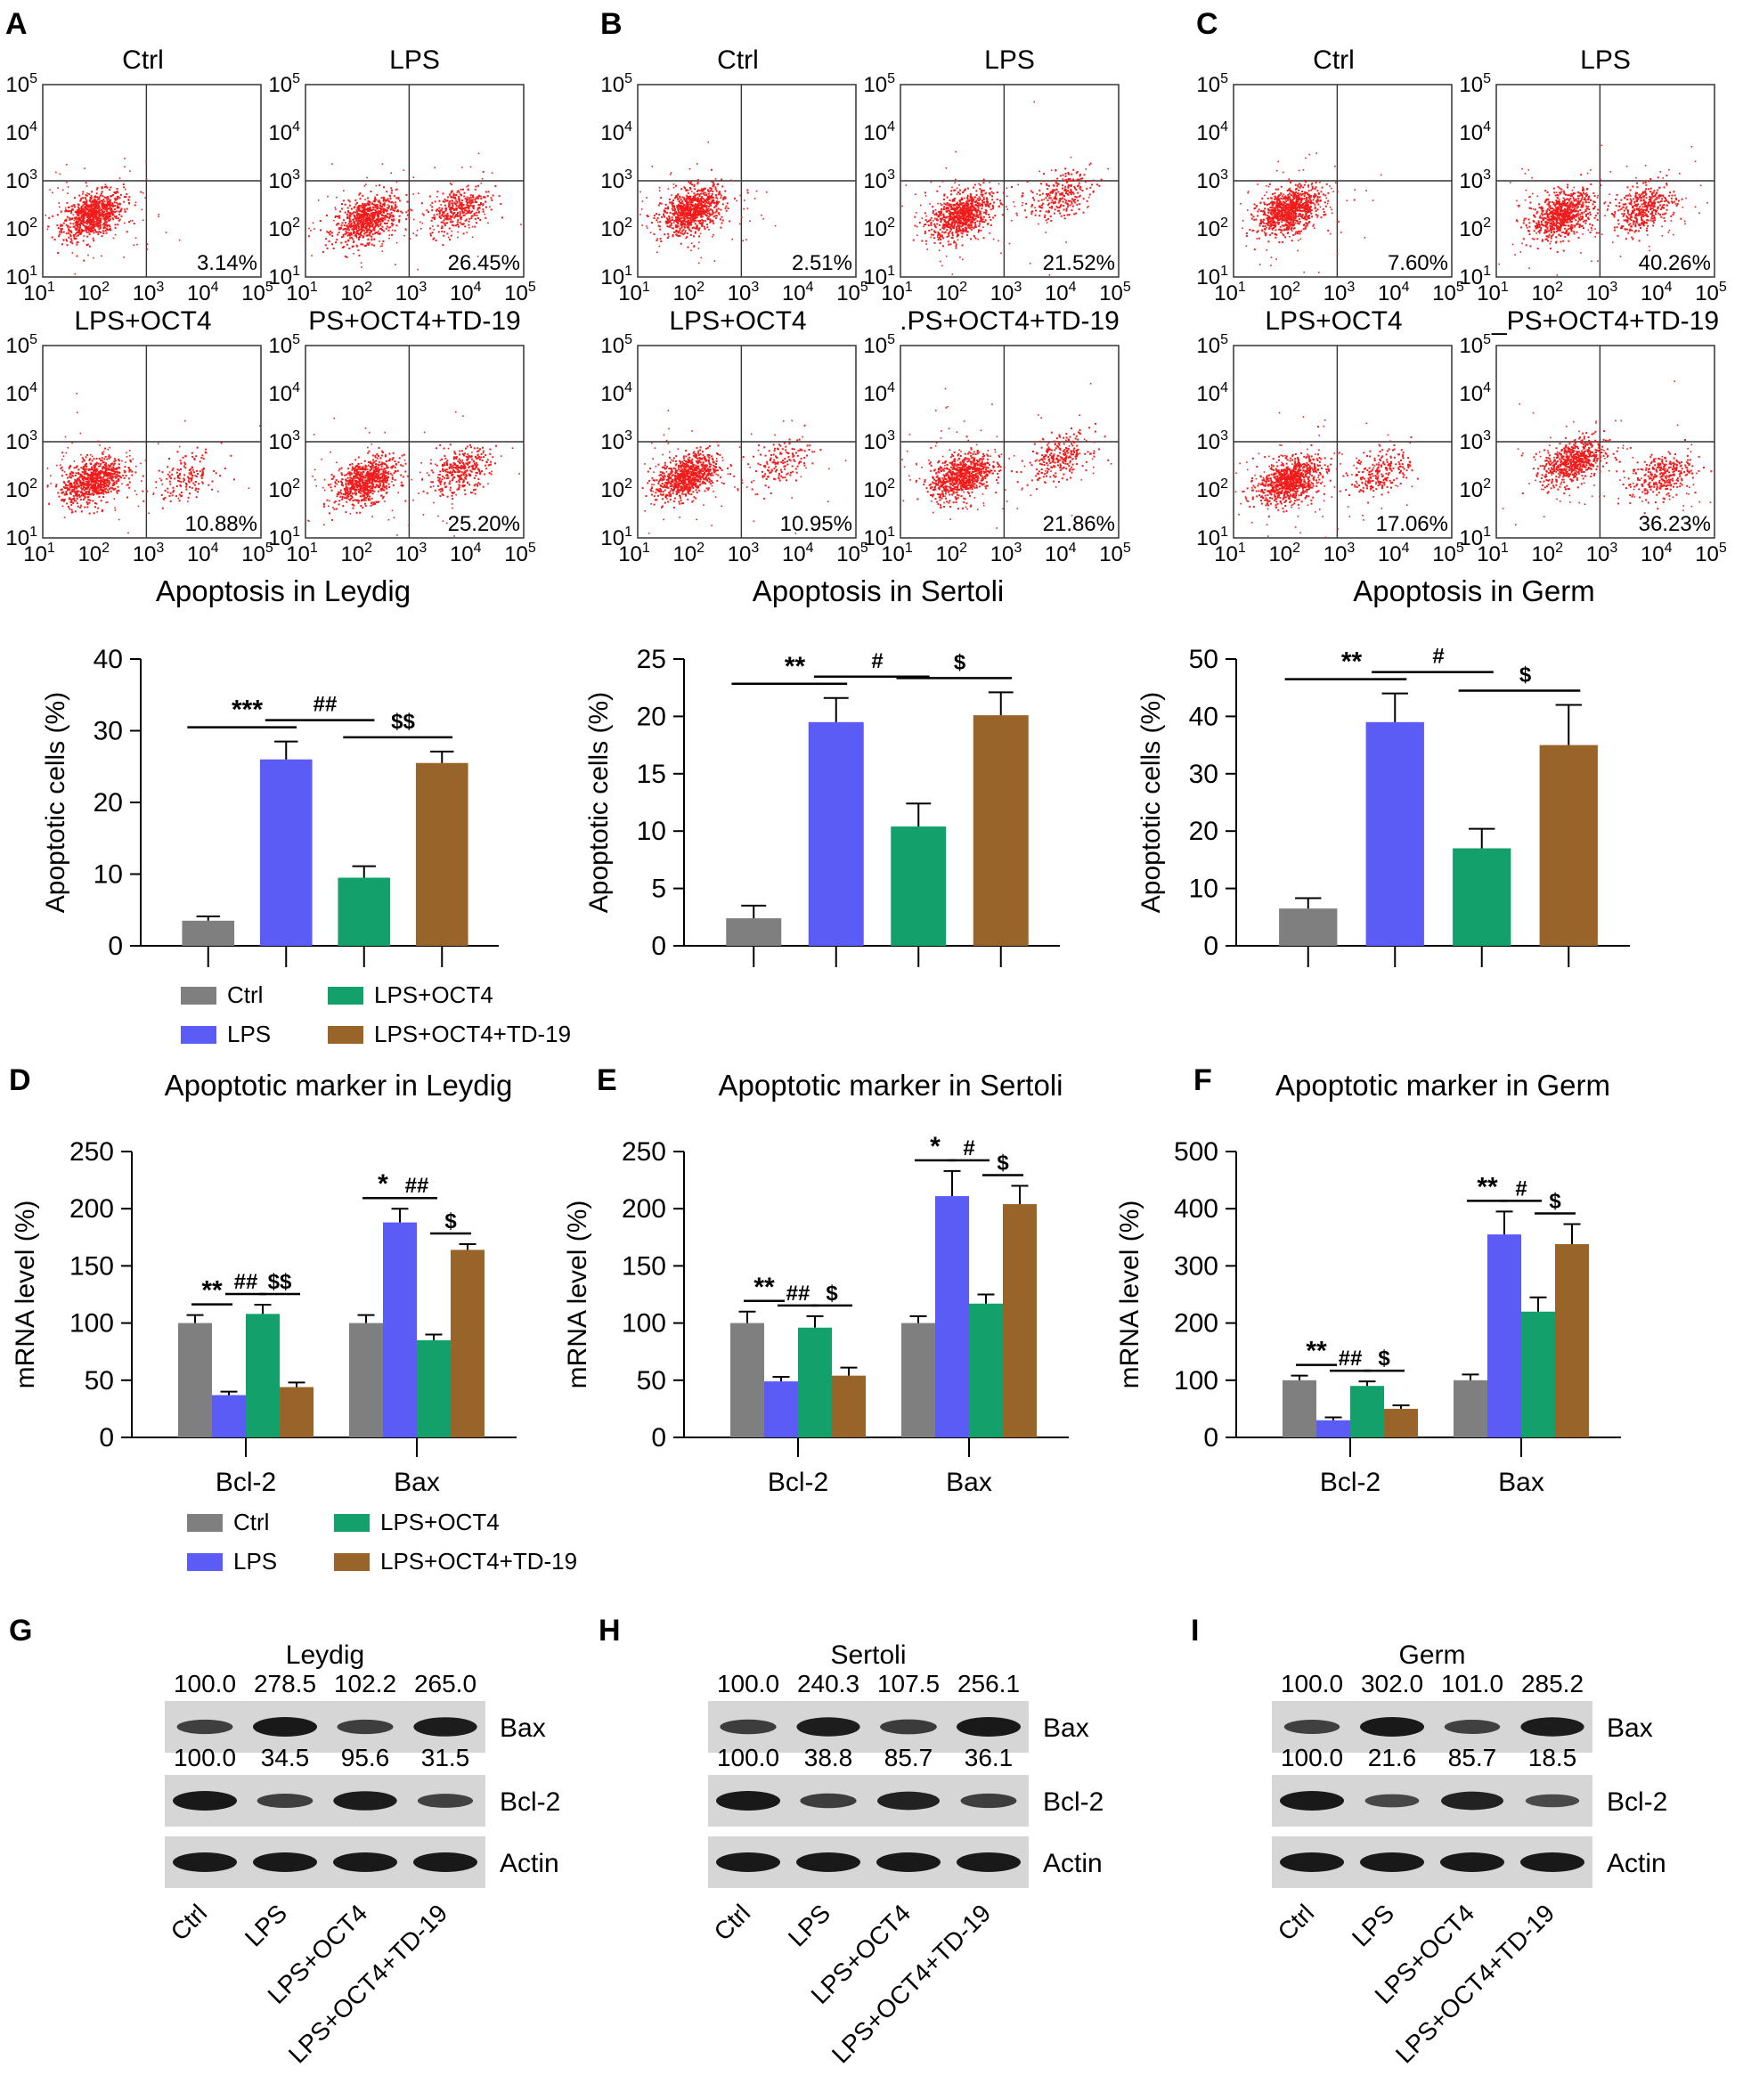 The width and height of the screenshot is (1743, 2100). What do you see at coordinates (284, 228) in the screenshot?
I see `y-tick-label: 102` at bounding box center [284, 228].